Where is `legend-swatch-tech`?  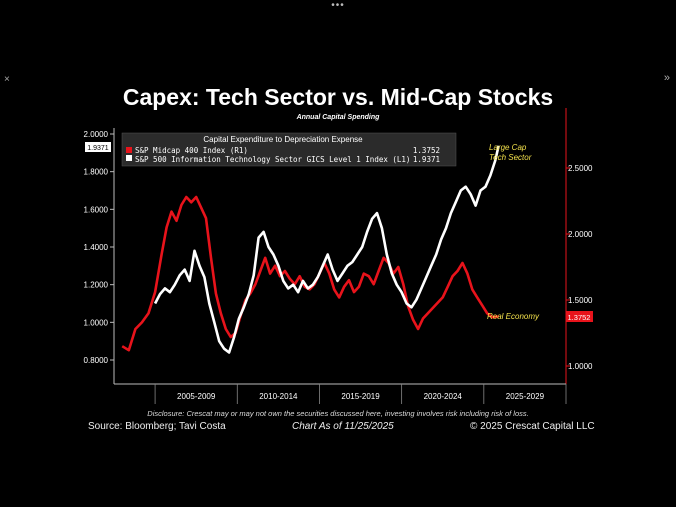 legend-swatch-tech is located at coordinates (129, 158).